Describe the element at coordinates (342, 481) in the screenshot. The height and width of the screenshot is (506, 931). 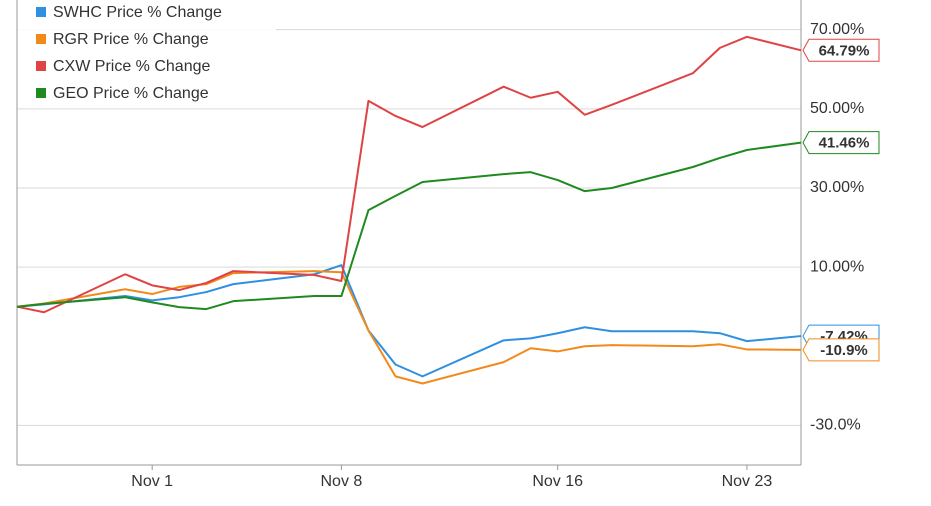
I see `x-tick-label: Nov 8` at that location.